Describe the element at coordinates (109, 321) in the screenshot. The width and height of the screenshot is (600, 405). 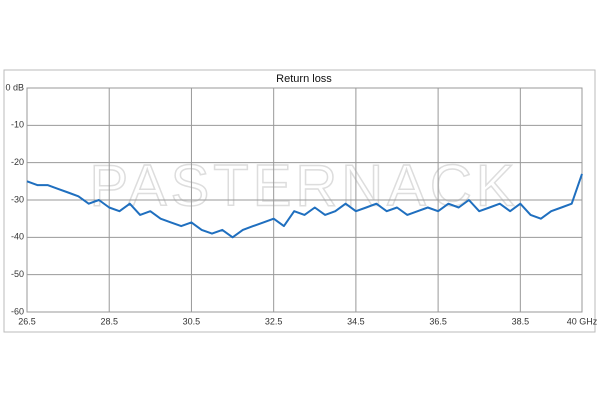
I see `x-tick-label: 28.5` at that location.